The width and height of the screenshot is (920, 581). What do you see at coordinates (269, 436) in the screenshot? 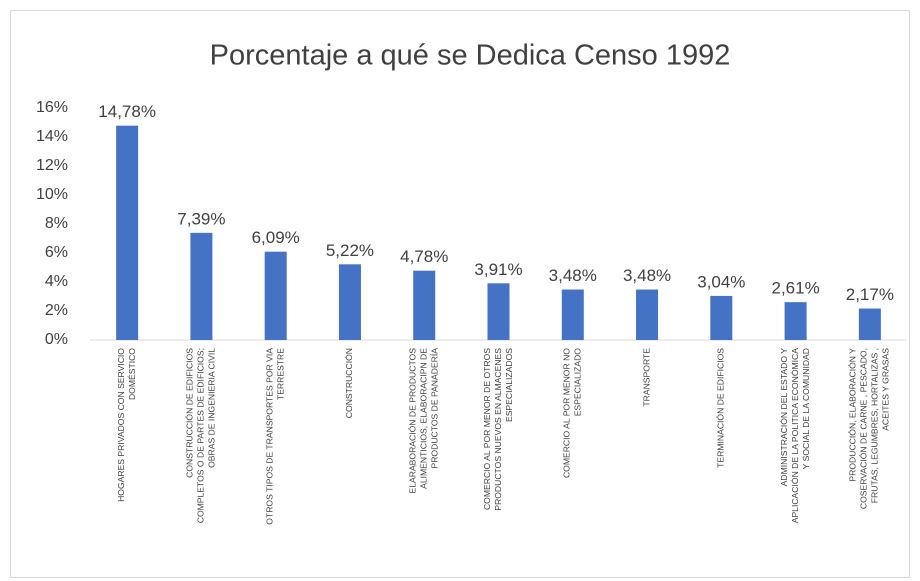
I see `x-tick-label: OTROS TIPOS DE TRANSPORTES POR VIA` at bounding box center [269, 436].